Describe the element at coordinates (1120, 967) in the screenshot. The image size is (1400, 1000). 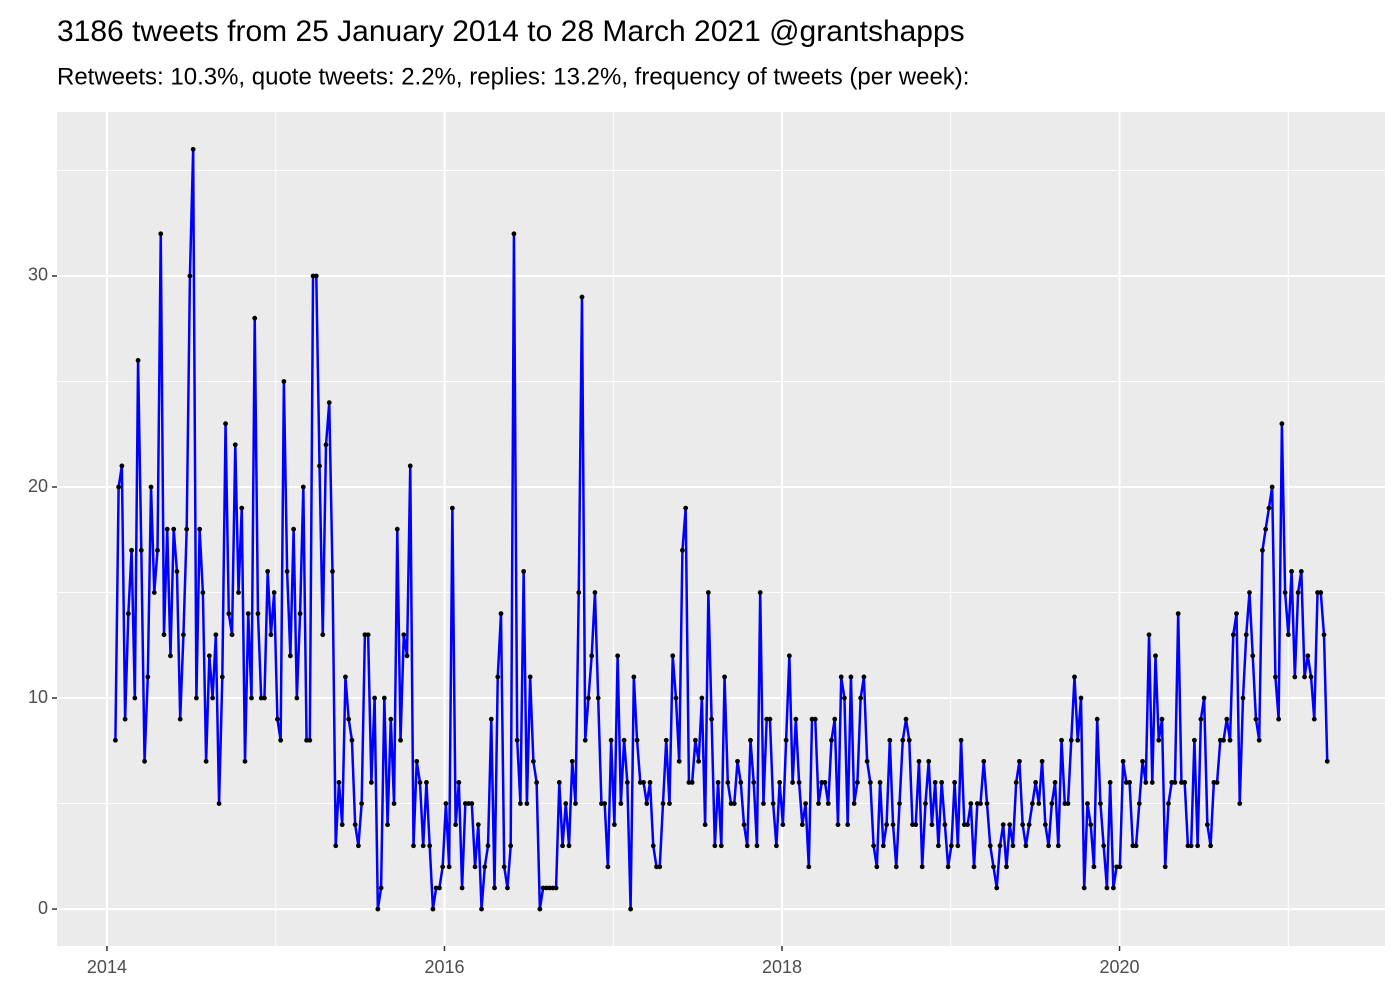
I see `x-tick-label: 2020` at that location.